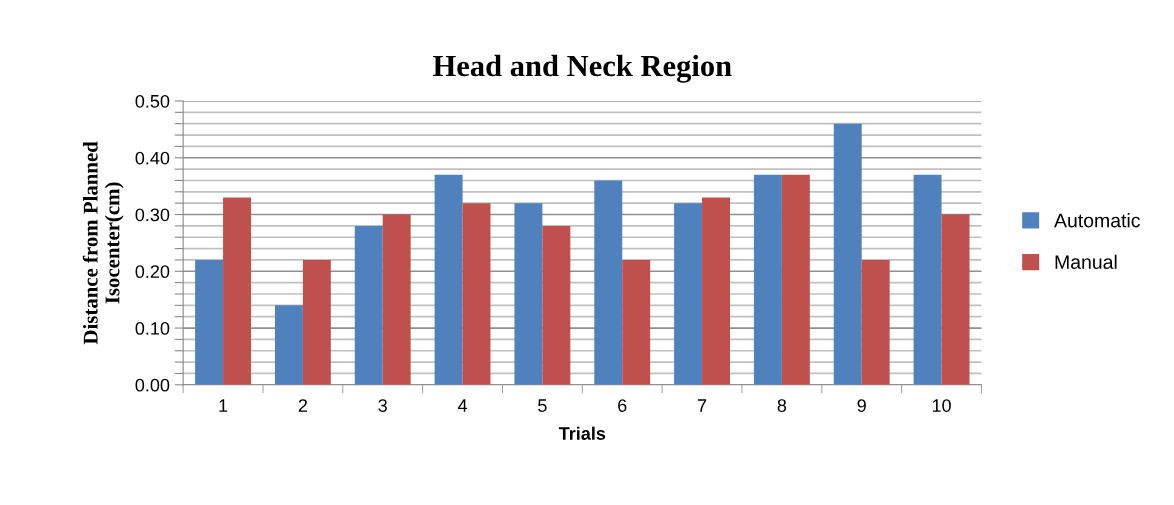  I want to click on y-tick-label: 0.50, so click(152, 101).